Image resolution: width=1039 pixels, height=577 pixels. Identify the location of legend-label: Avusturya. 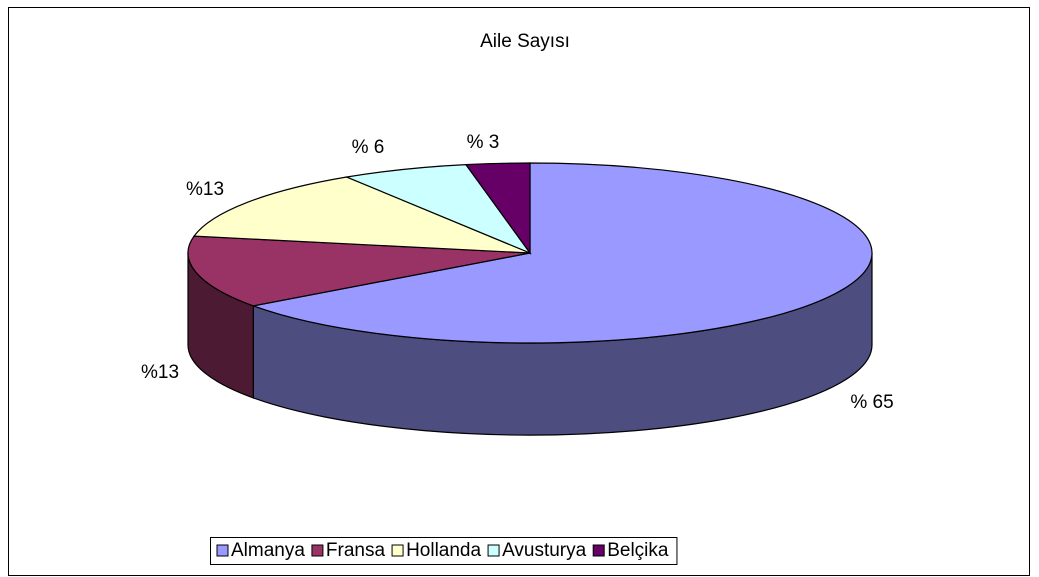
(544, 550).